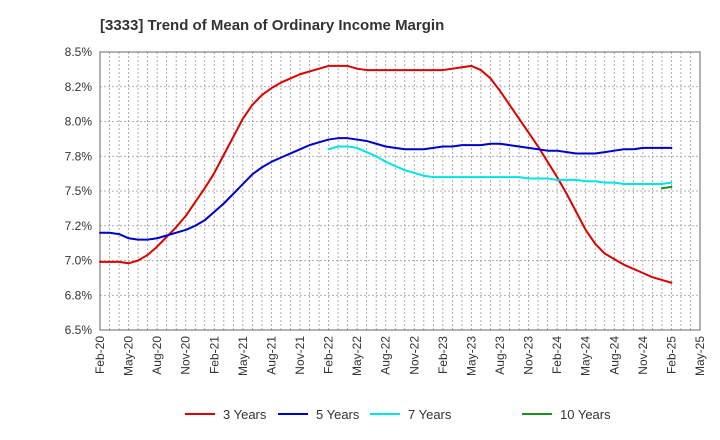  I want to click on x-tick-label: Feb-24, so click(557, 355).